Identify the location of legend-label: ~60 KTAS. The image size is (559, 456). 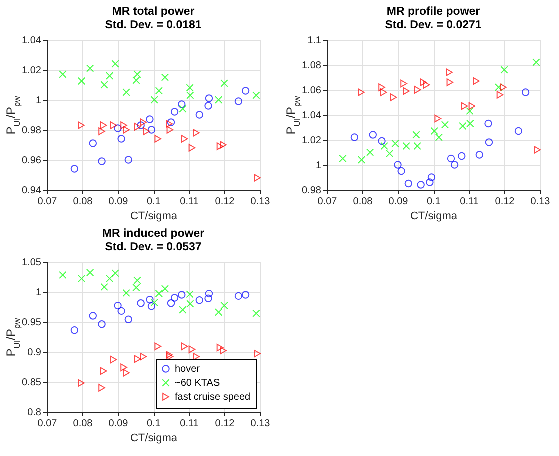
(197, 383).